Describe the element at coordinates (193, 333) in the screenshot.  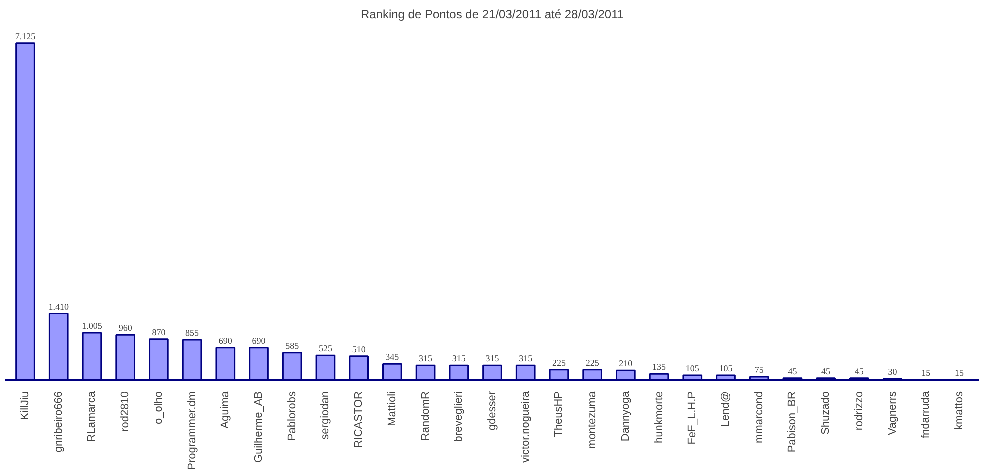
I see `data-label: 855` at that location.